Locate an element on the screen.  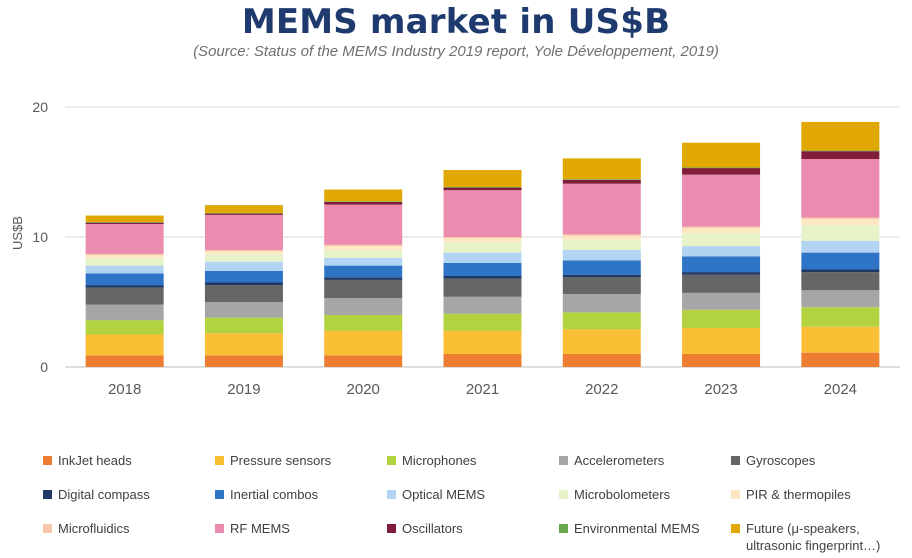
x-tick-label: 2023 is located at coordinates (720, 389).